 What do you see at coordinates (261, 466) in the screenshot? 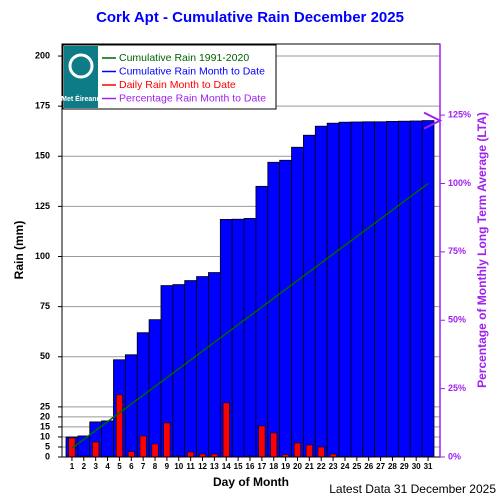
I see `x-tick-label: 17` at bounding box center [261, 466].